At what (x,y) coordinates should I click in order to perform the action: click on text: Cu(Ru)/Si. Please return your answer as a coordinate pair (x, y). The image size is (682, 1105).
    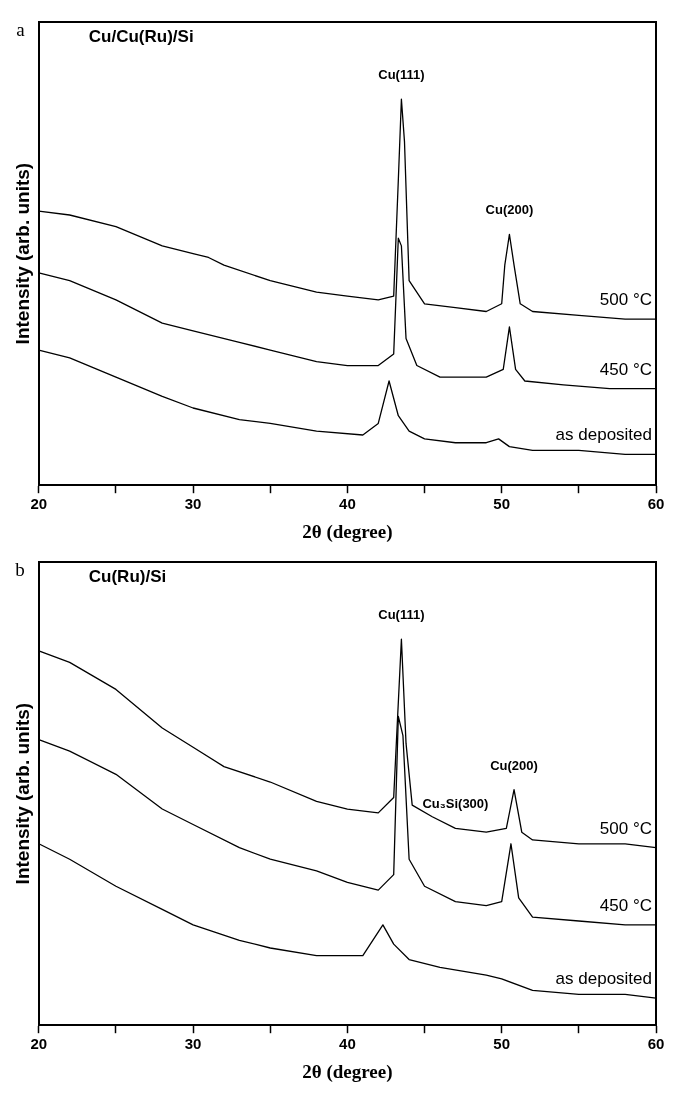
    Looking at the image, I should click on (127, 576).